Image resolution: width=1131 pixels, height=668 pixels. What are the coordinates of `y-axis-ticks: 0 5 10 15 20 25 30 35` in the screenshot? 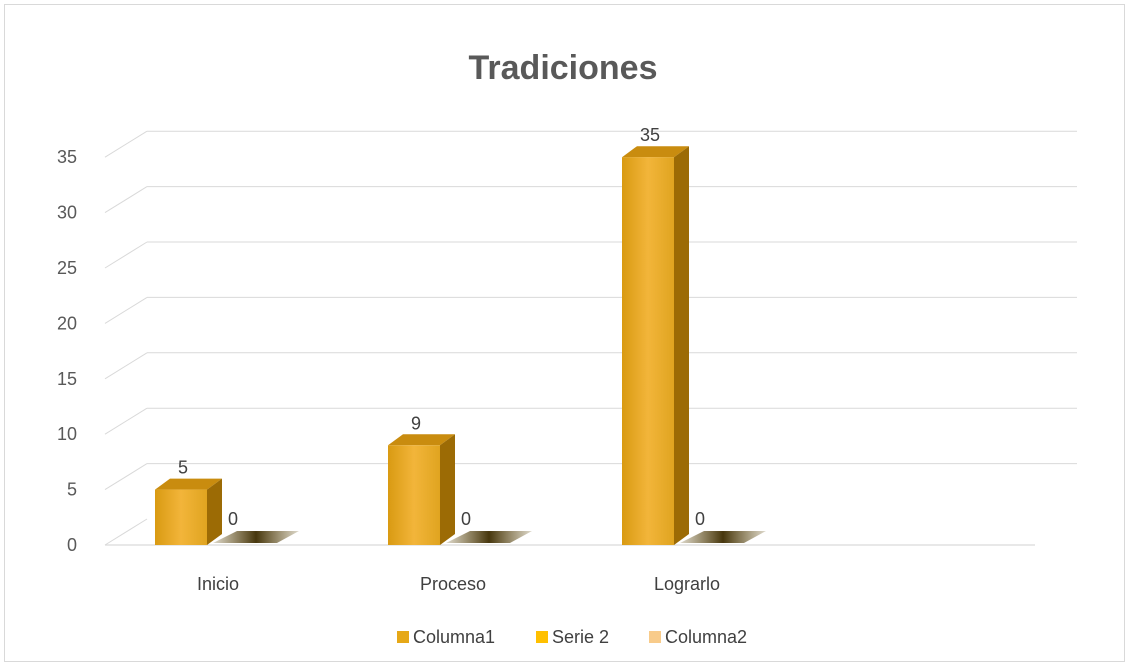 It's located at (67, 351).